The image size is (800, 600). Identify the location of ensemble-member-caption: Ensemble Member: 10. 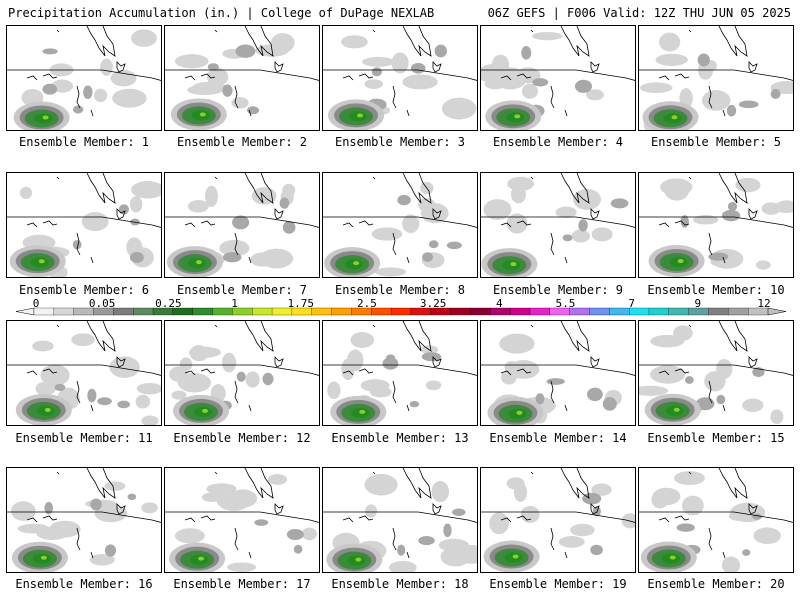
(716, 290).